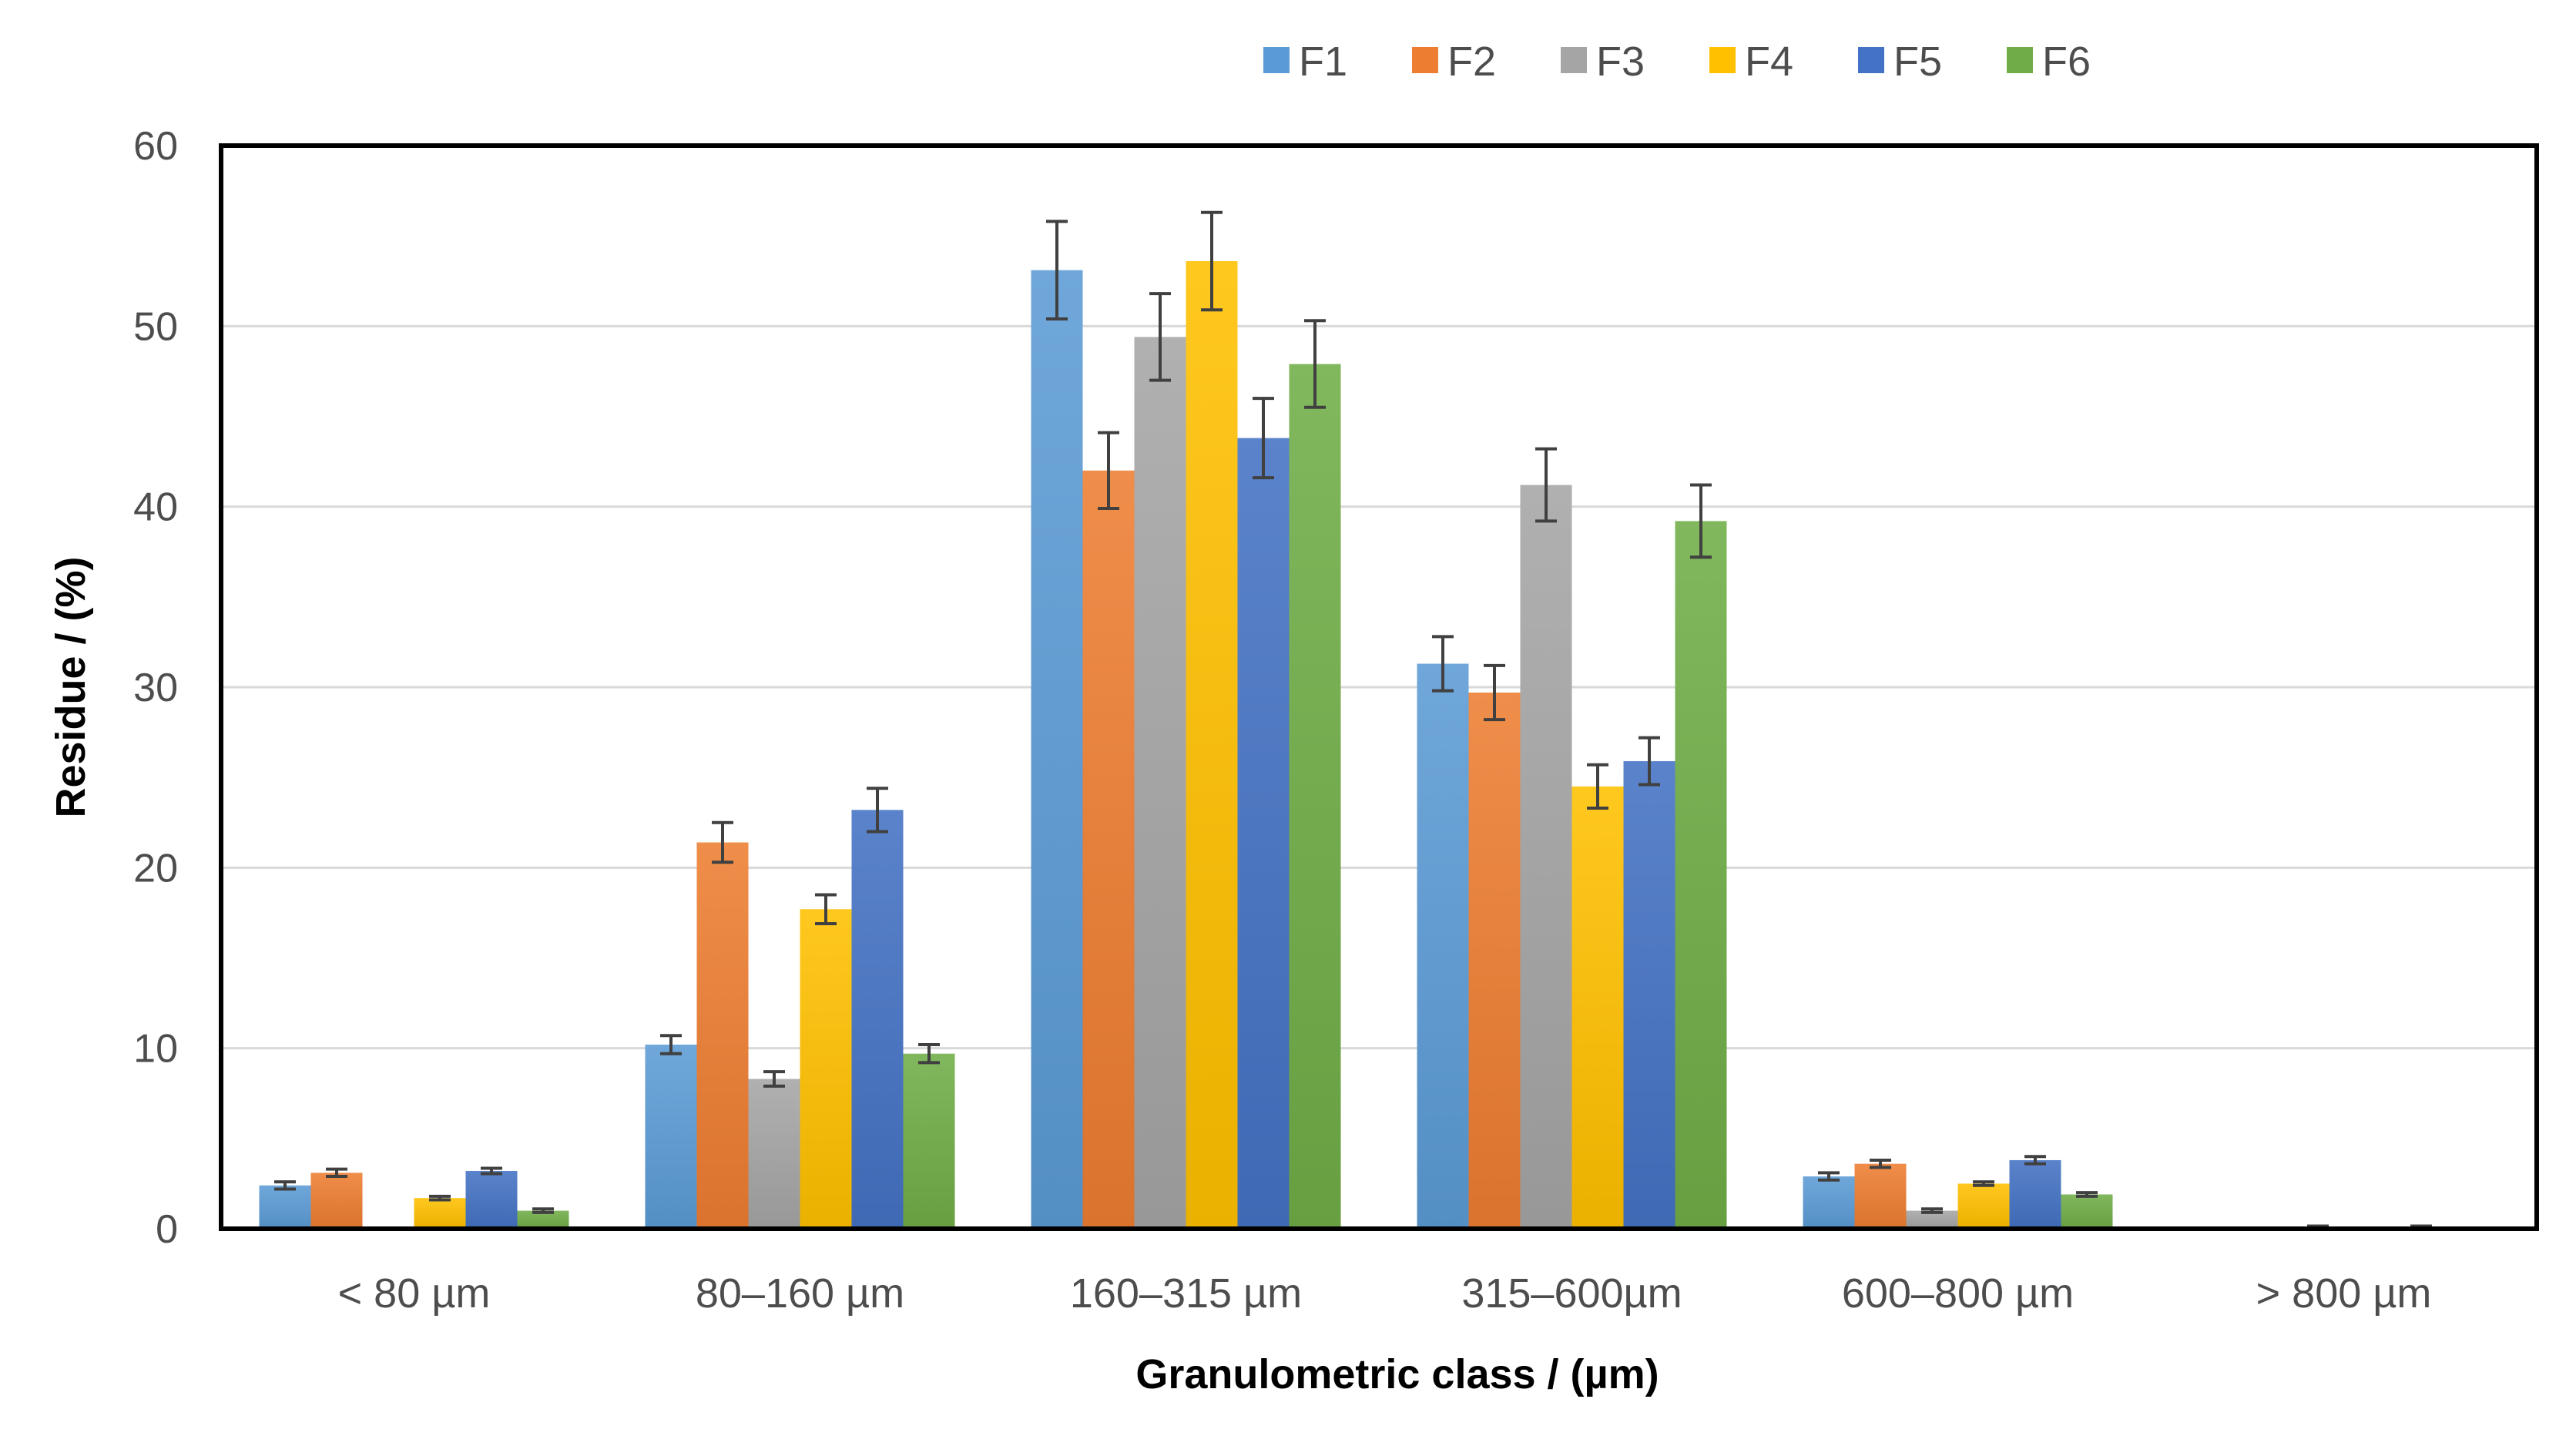 The width and height of the screenshot is (2576, 1446). I want to click on bar-f4-80-m, so click(440, 1213).